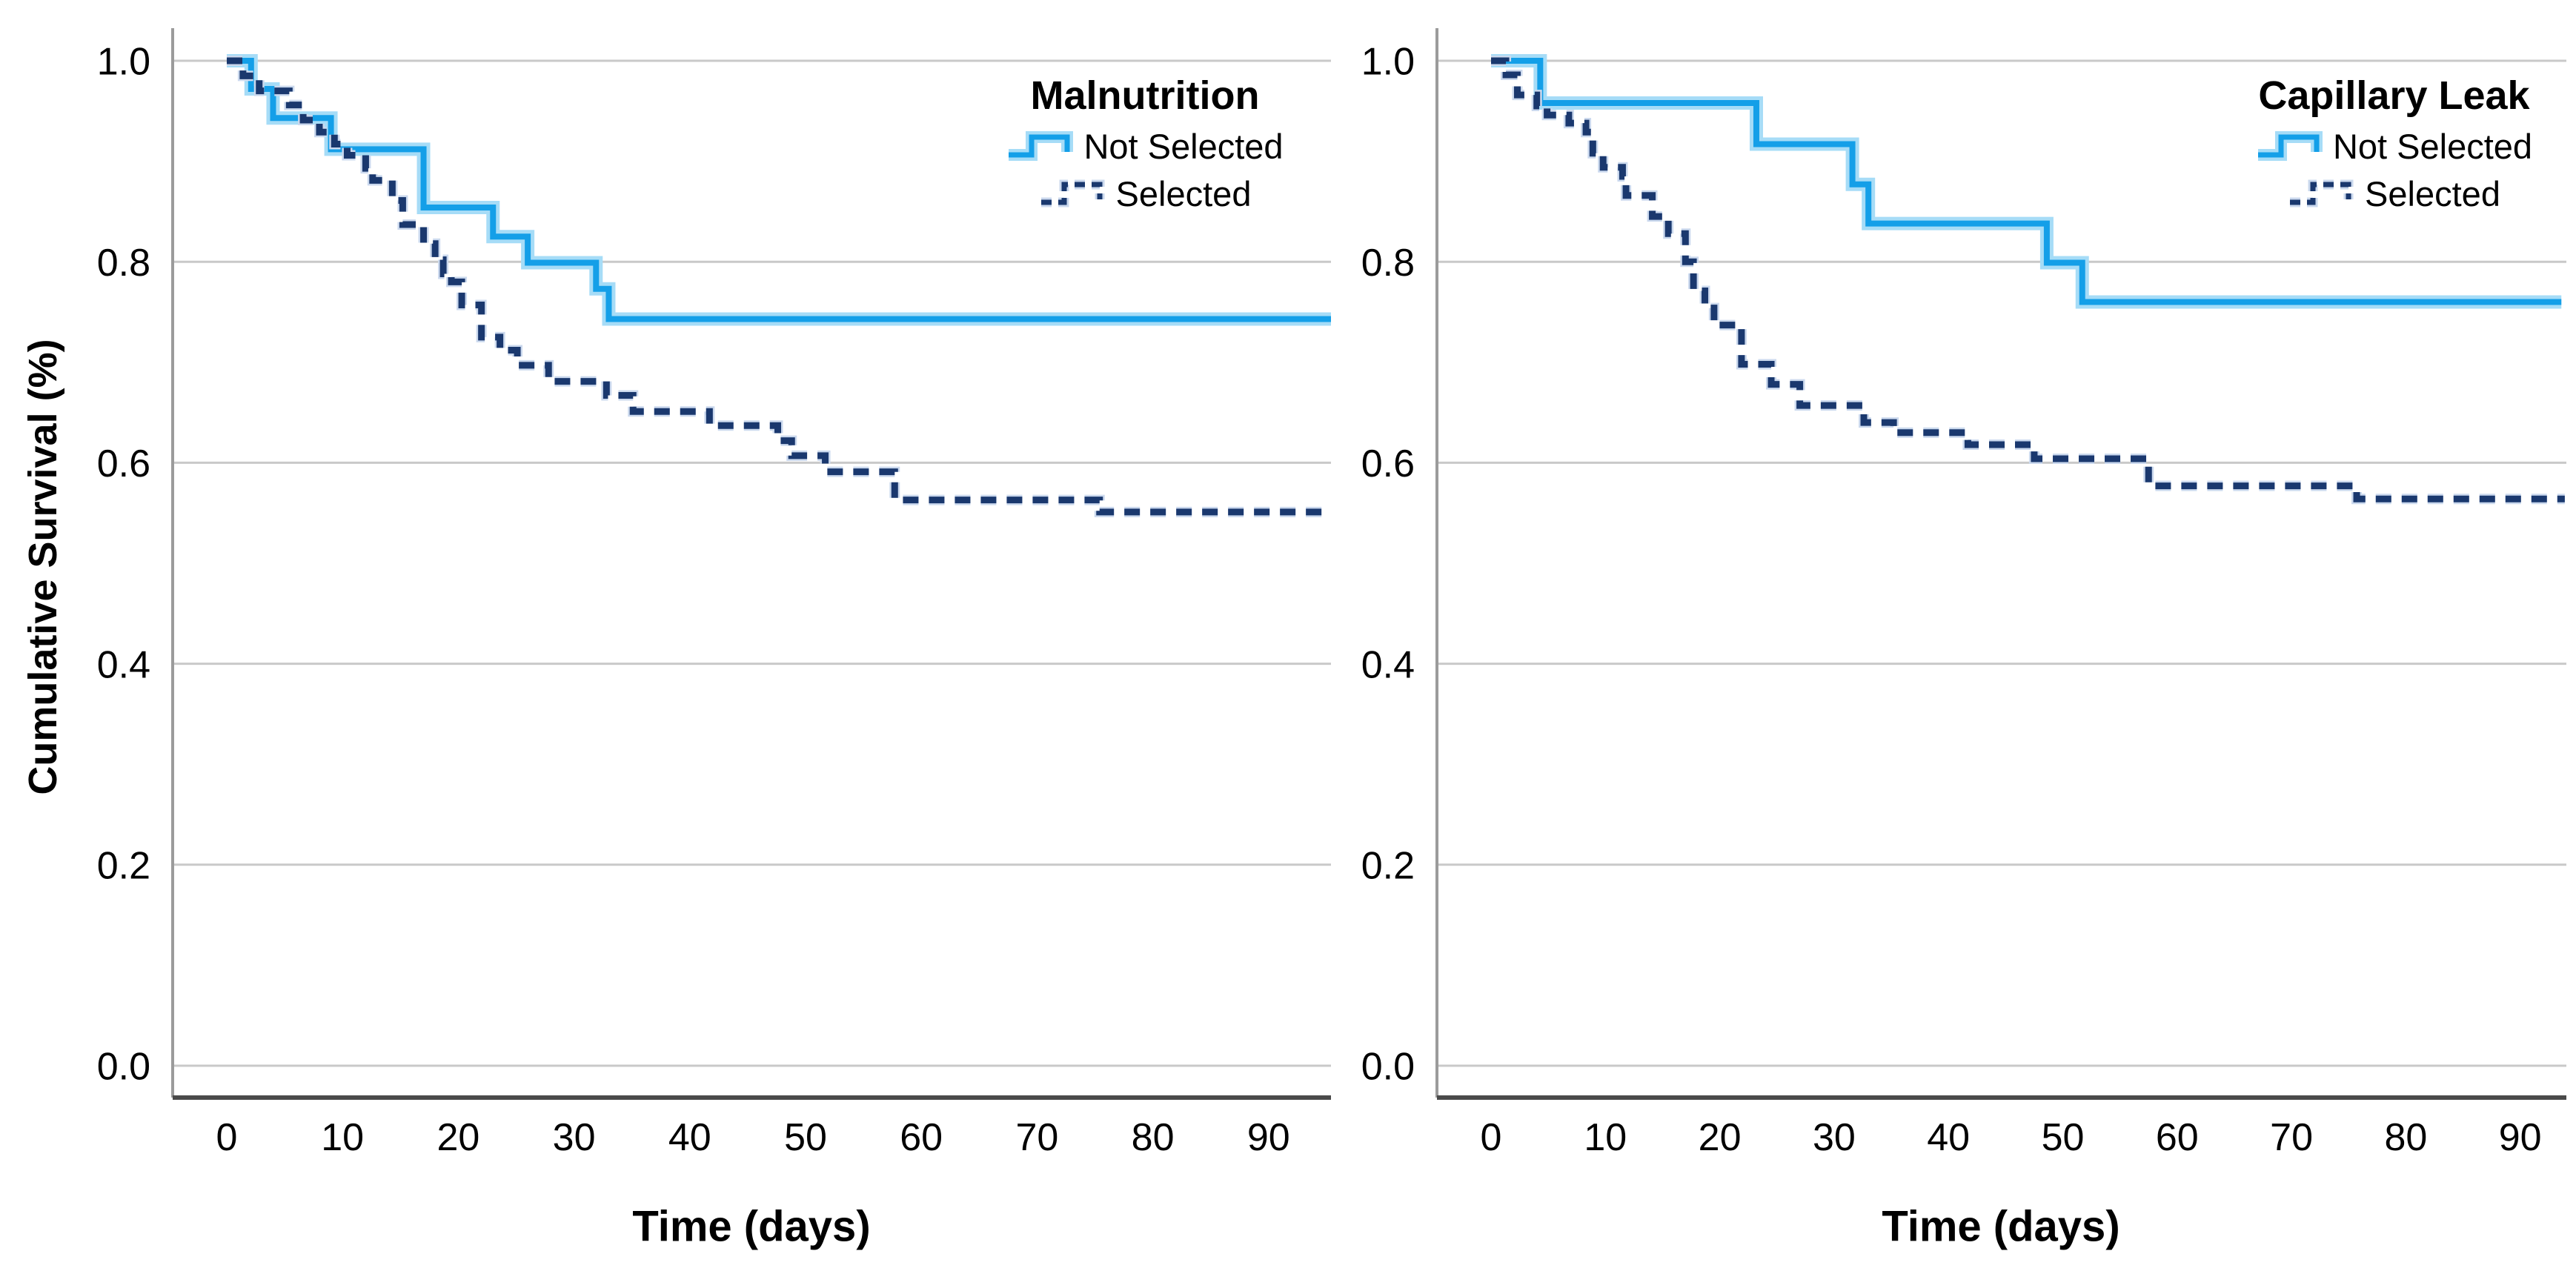  I want to click on x-axis-title-right: Time (days), so click(2001, 1226).